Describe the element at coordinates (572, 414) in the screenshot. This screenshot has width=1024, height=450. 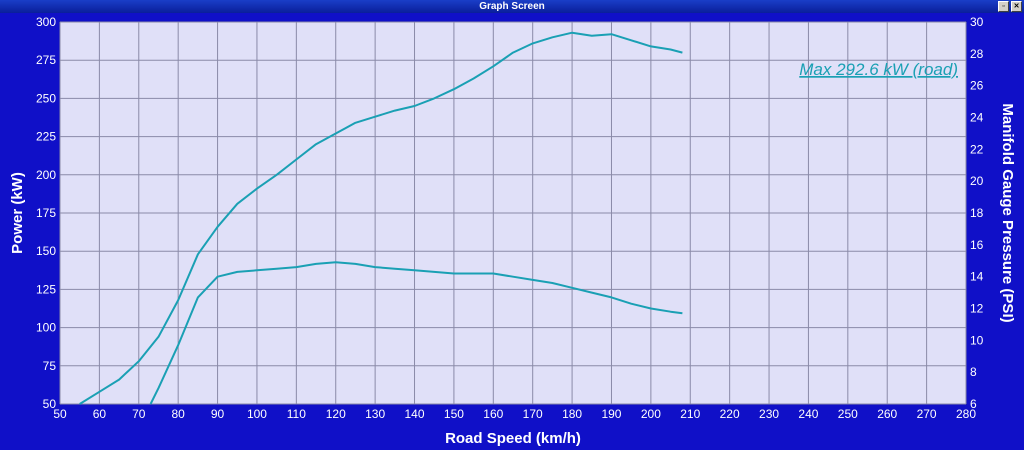
I see `x-tick-label: 180` at that location.